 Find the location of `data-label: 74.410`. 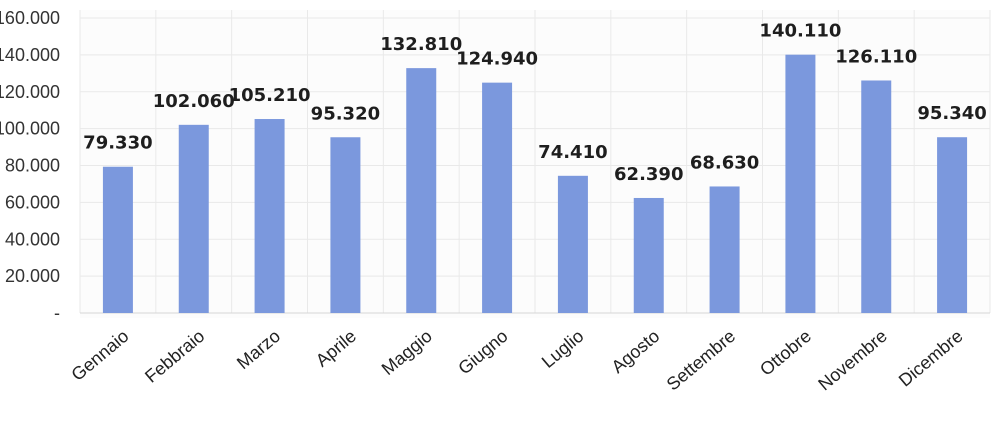

data-label: 74.410 is located at coordinates (572, 152).